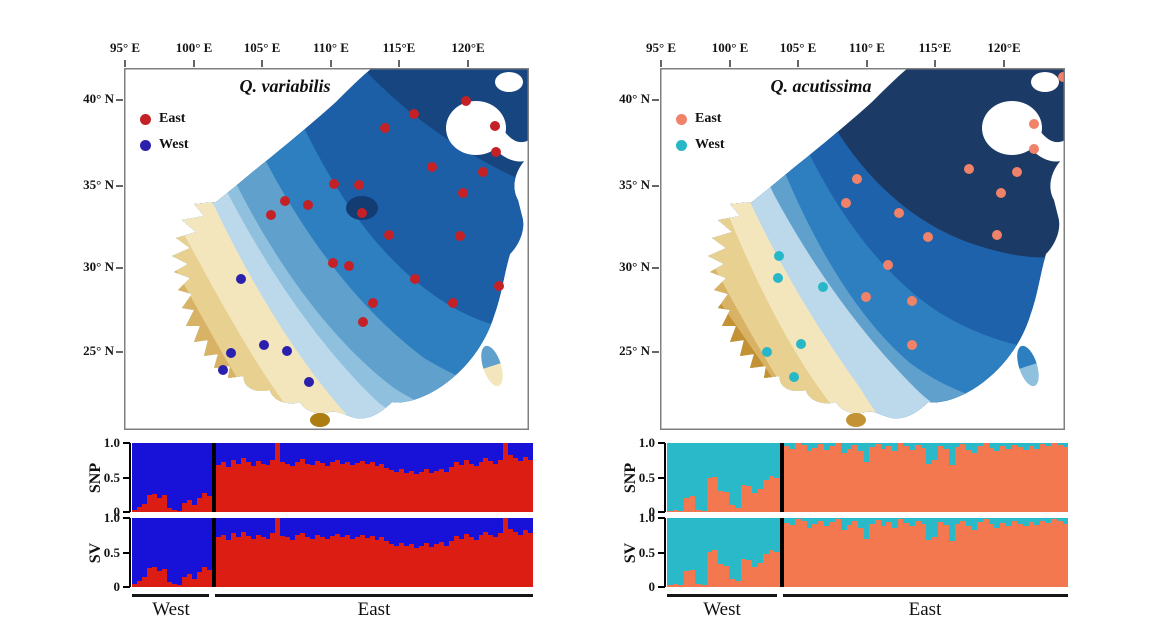 The height and width of the screenshot is (638, 1174). What do you see at coordinates (172, 477) in the screenshot?
I see `snp-west-bars` at bounding box center [172, 477].